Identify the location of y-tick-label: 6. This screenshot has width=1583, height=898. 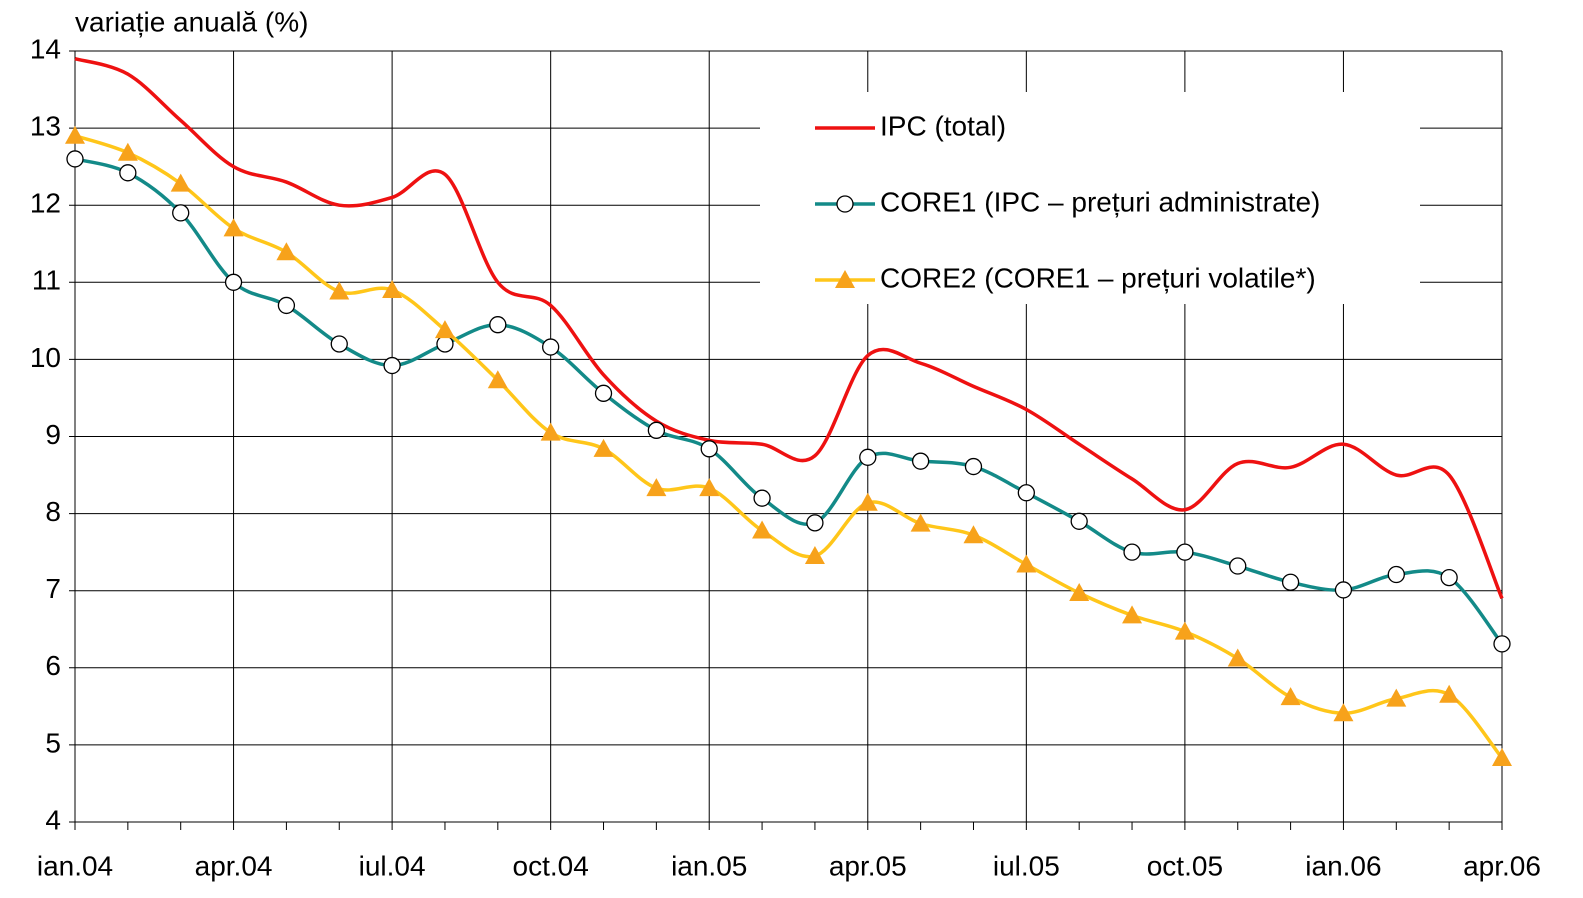
(53, 665).